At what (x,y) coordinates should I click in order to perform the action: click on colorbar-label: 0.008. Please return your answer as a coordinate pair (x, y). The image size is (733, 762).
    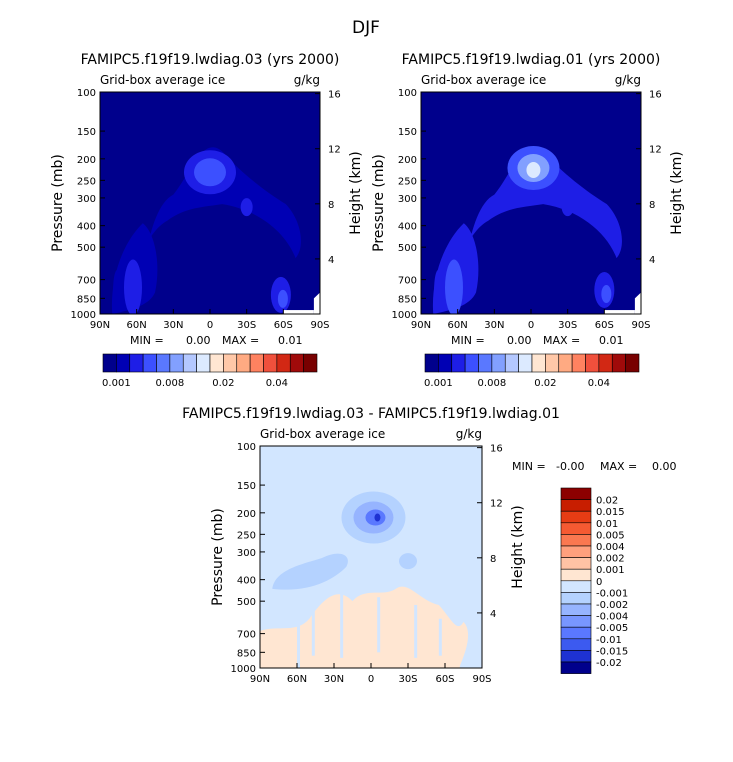
    Looking at the image, I should click on (492, 383).